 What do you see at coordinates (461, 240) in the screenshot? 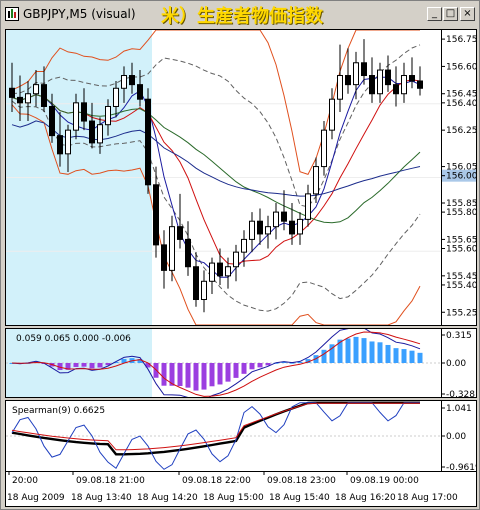
I see `price-tick-label: 155.65` at bounding box center [461, 240].